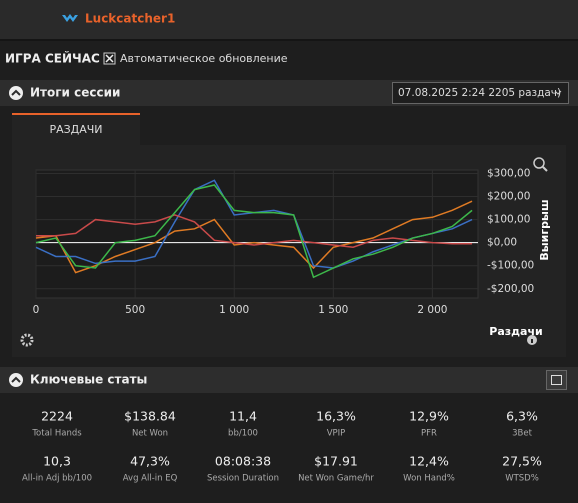 The image size is (578, 503). Describe the element at coordinates (52, 58) in the screenshot. I see `live-title: ИГРА СЕЙЧАС` at that location.